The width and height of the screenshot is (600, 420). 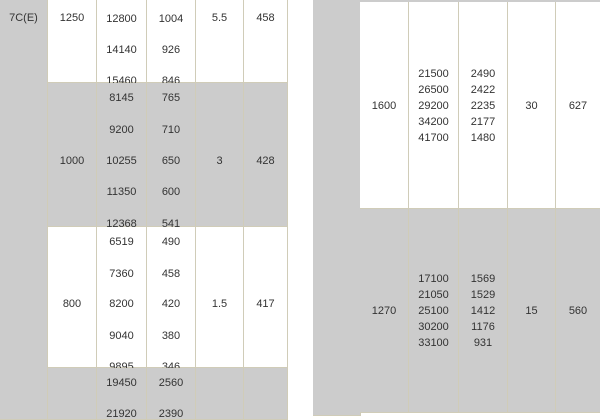 I want to click on col4-value: 420, so click(x=171, y=304).